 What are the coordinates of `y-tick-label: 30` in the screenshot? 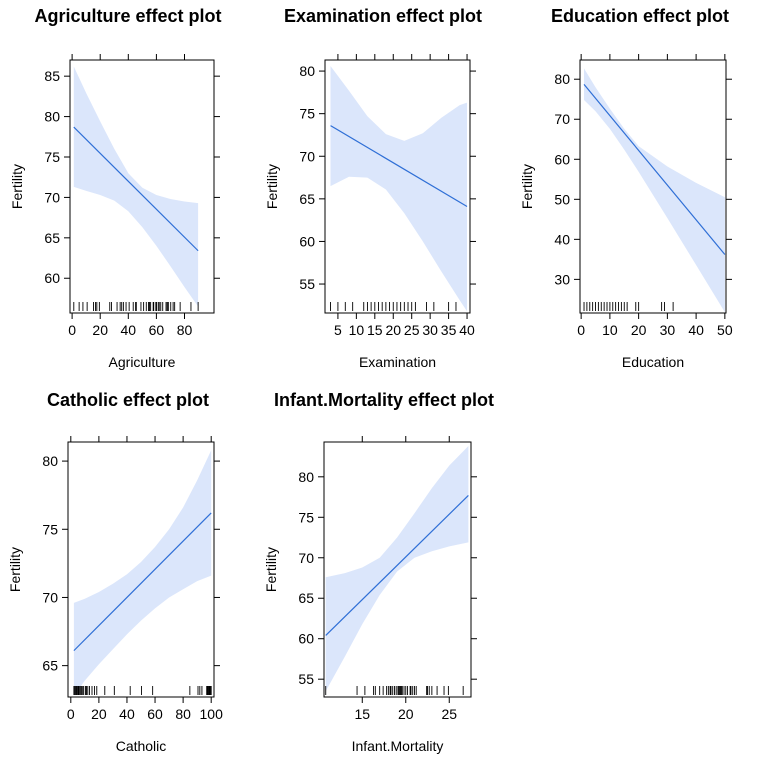 It's located at (562, 279).